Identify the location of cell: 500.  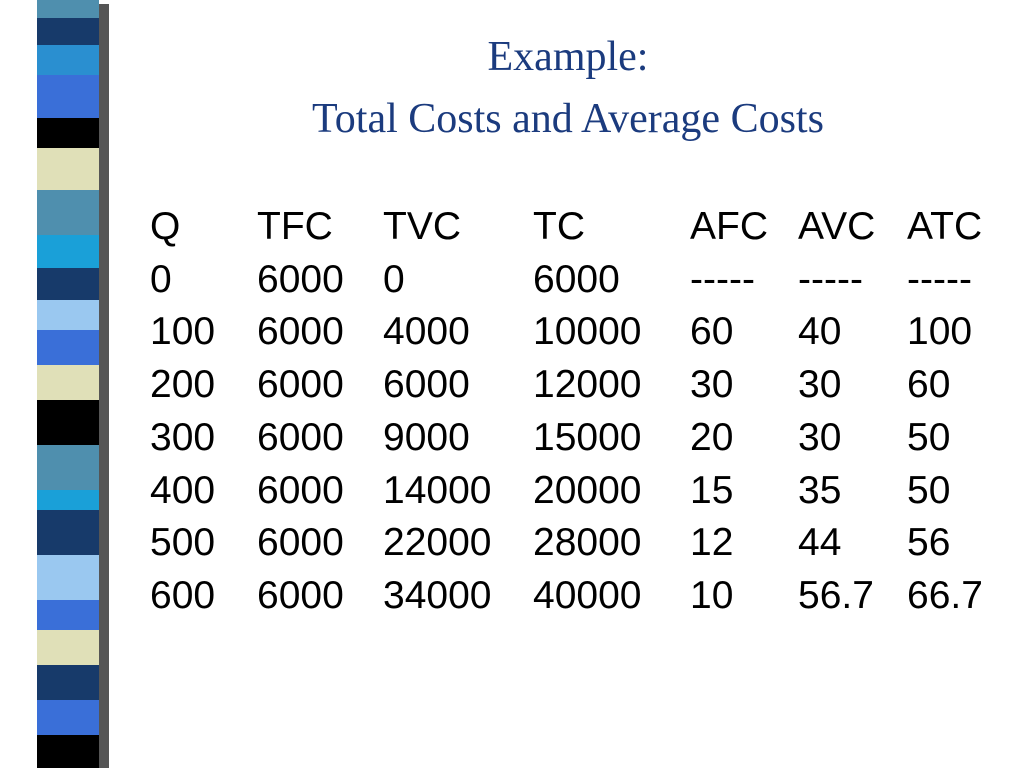
(183, 543).